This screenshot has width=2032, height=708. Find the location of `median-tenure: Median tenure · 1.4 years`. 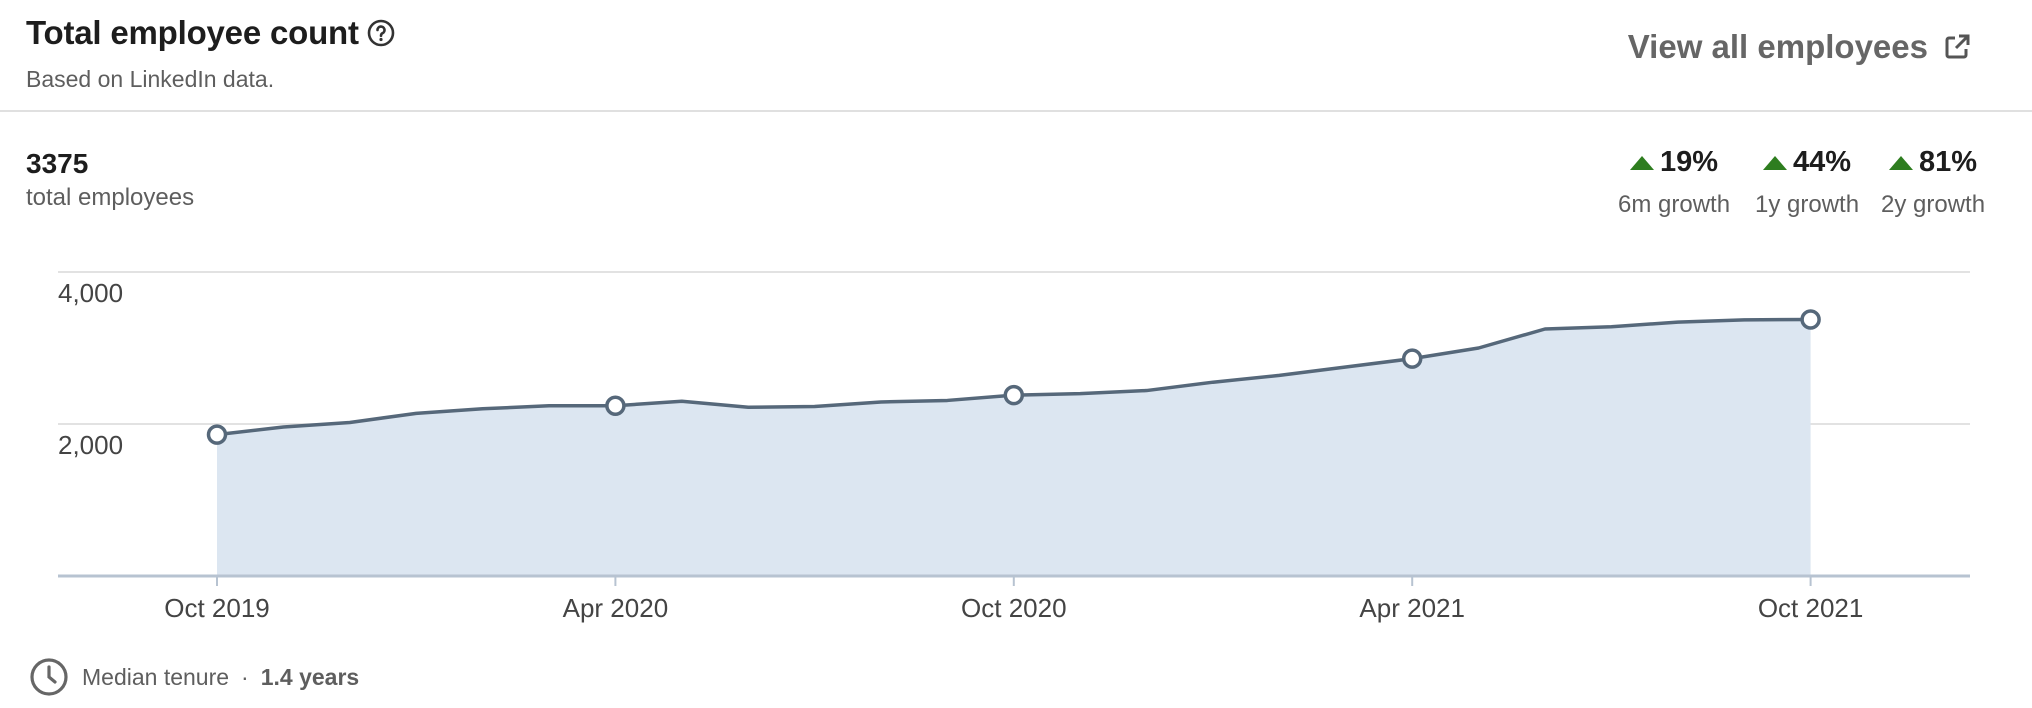

median-tenure: Median tenure · 1.4 years is located at coordinates (193, 677).